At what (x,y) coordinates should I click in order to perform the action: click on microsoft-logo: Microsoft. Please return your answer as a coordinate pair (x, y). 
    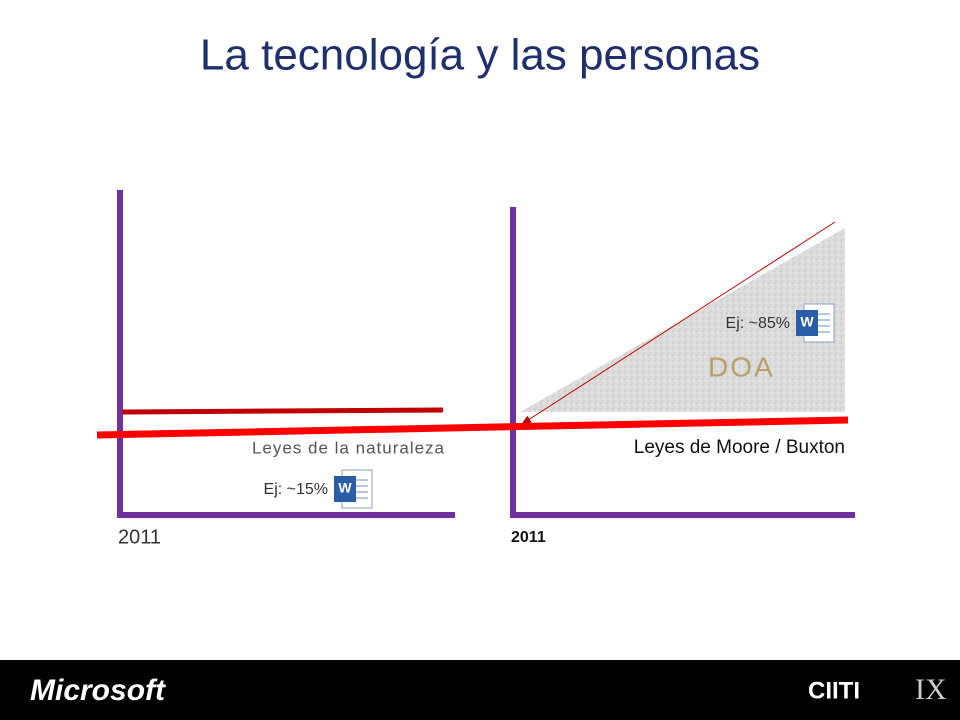
    Looking at the image, I should click on (98, 690).